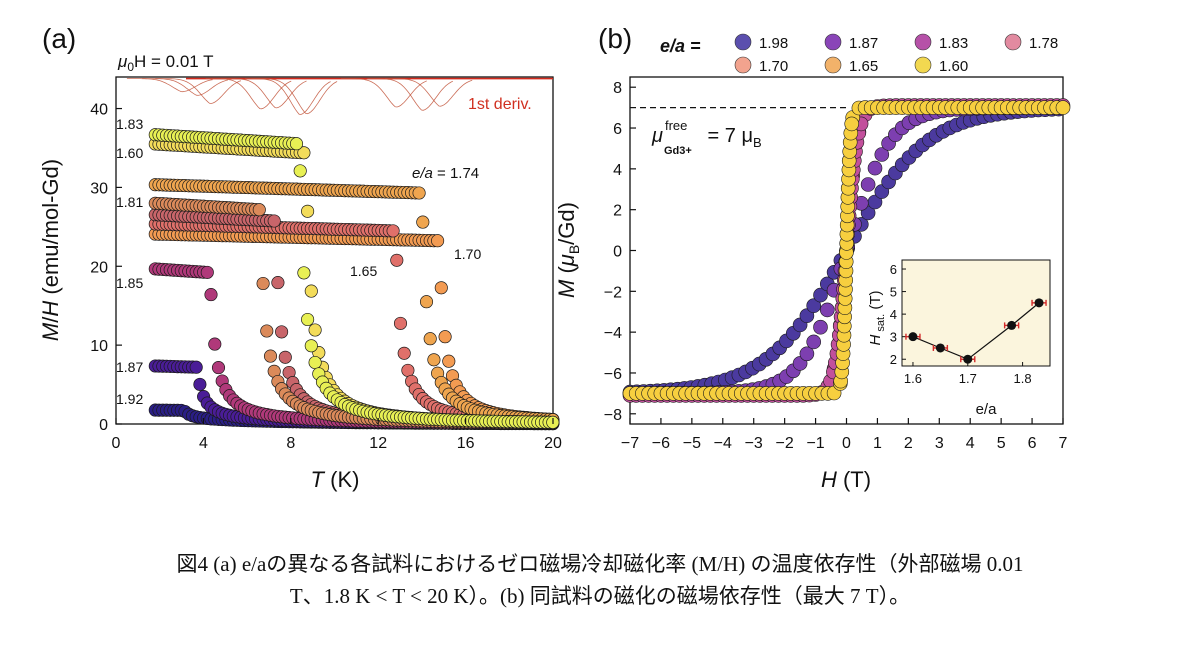 This screenshot has height=654, width=1200. Describe the element at coordinates (893, 269) in the screenshot. I see `inset-y-tick-label: 6` at that location.